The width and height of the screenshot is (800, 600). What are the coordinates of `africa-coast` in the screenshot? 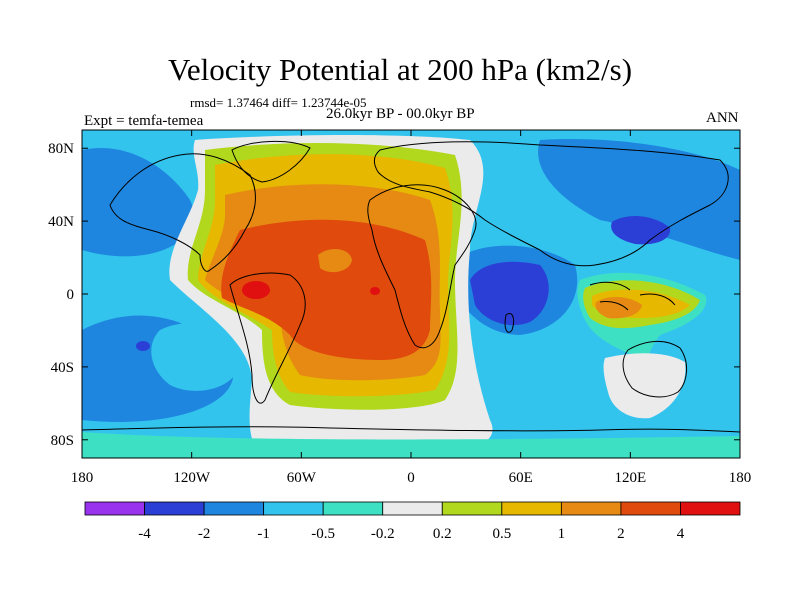 It's located at (422, 266).